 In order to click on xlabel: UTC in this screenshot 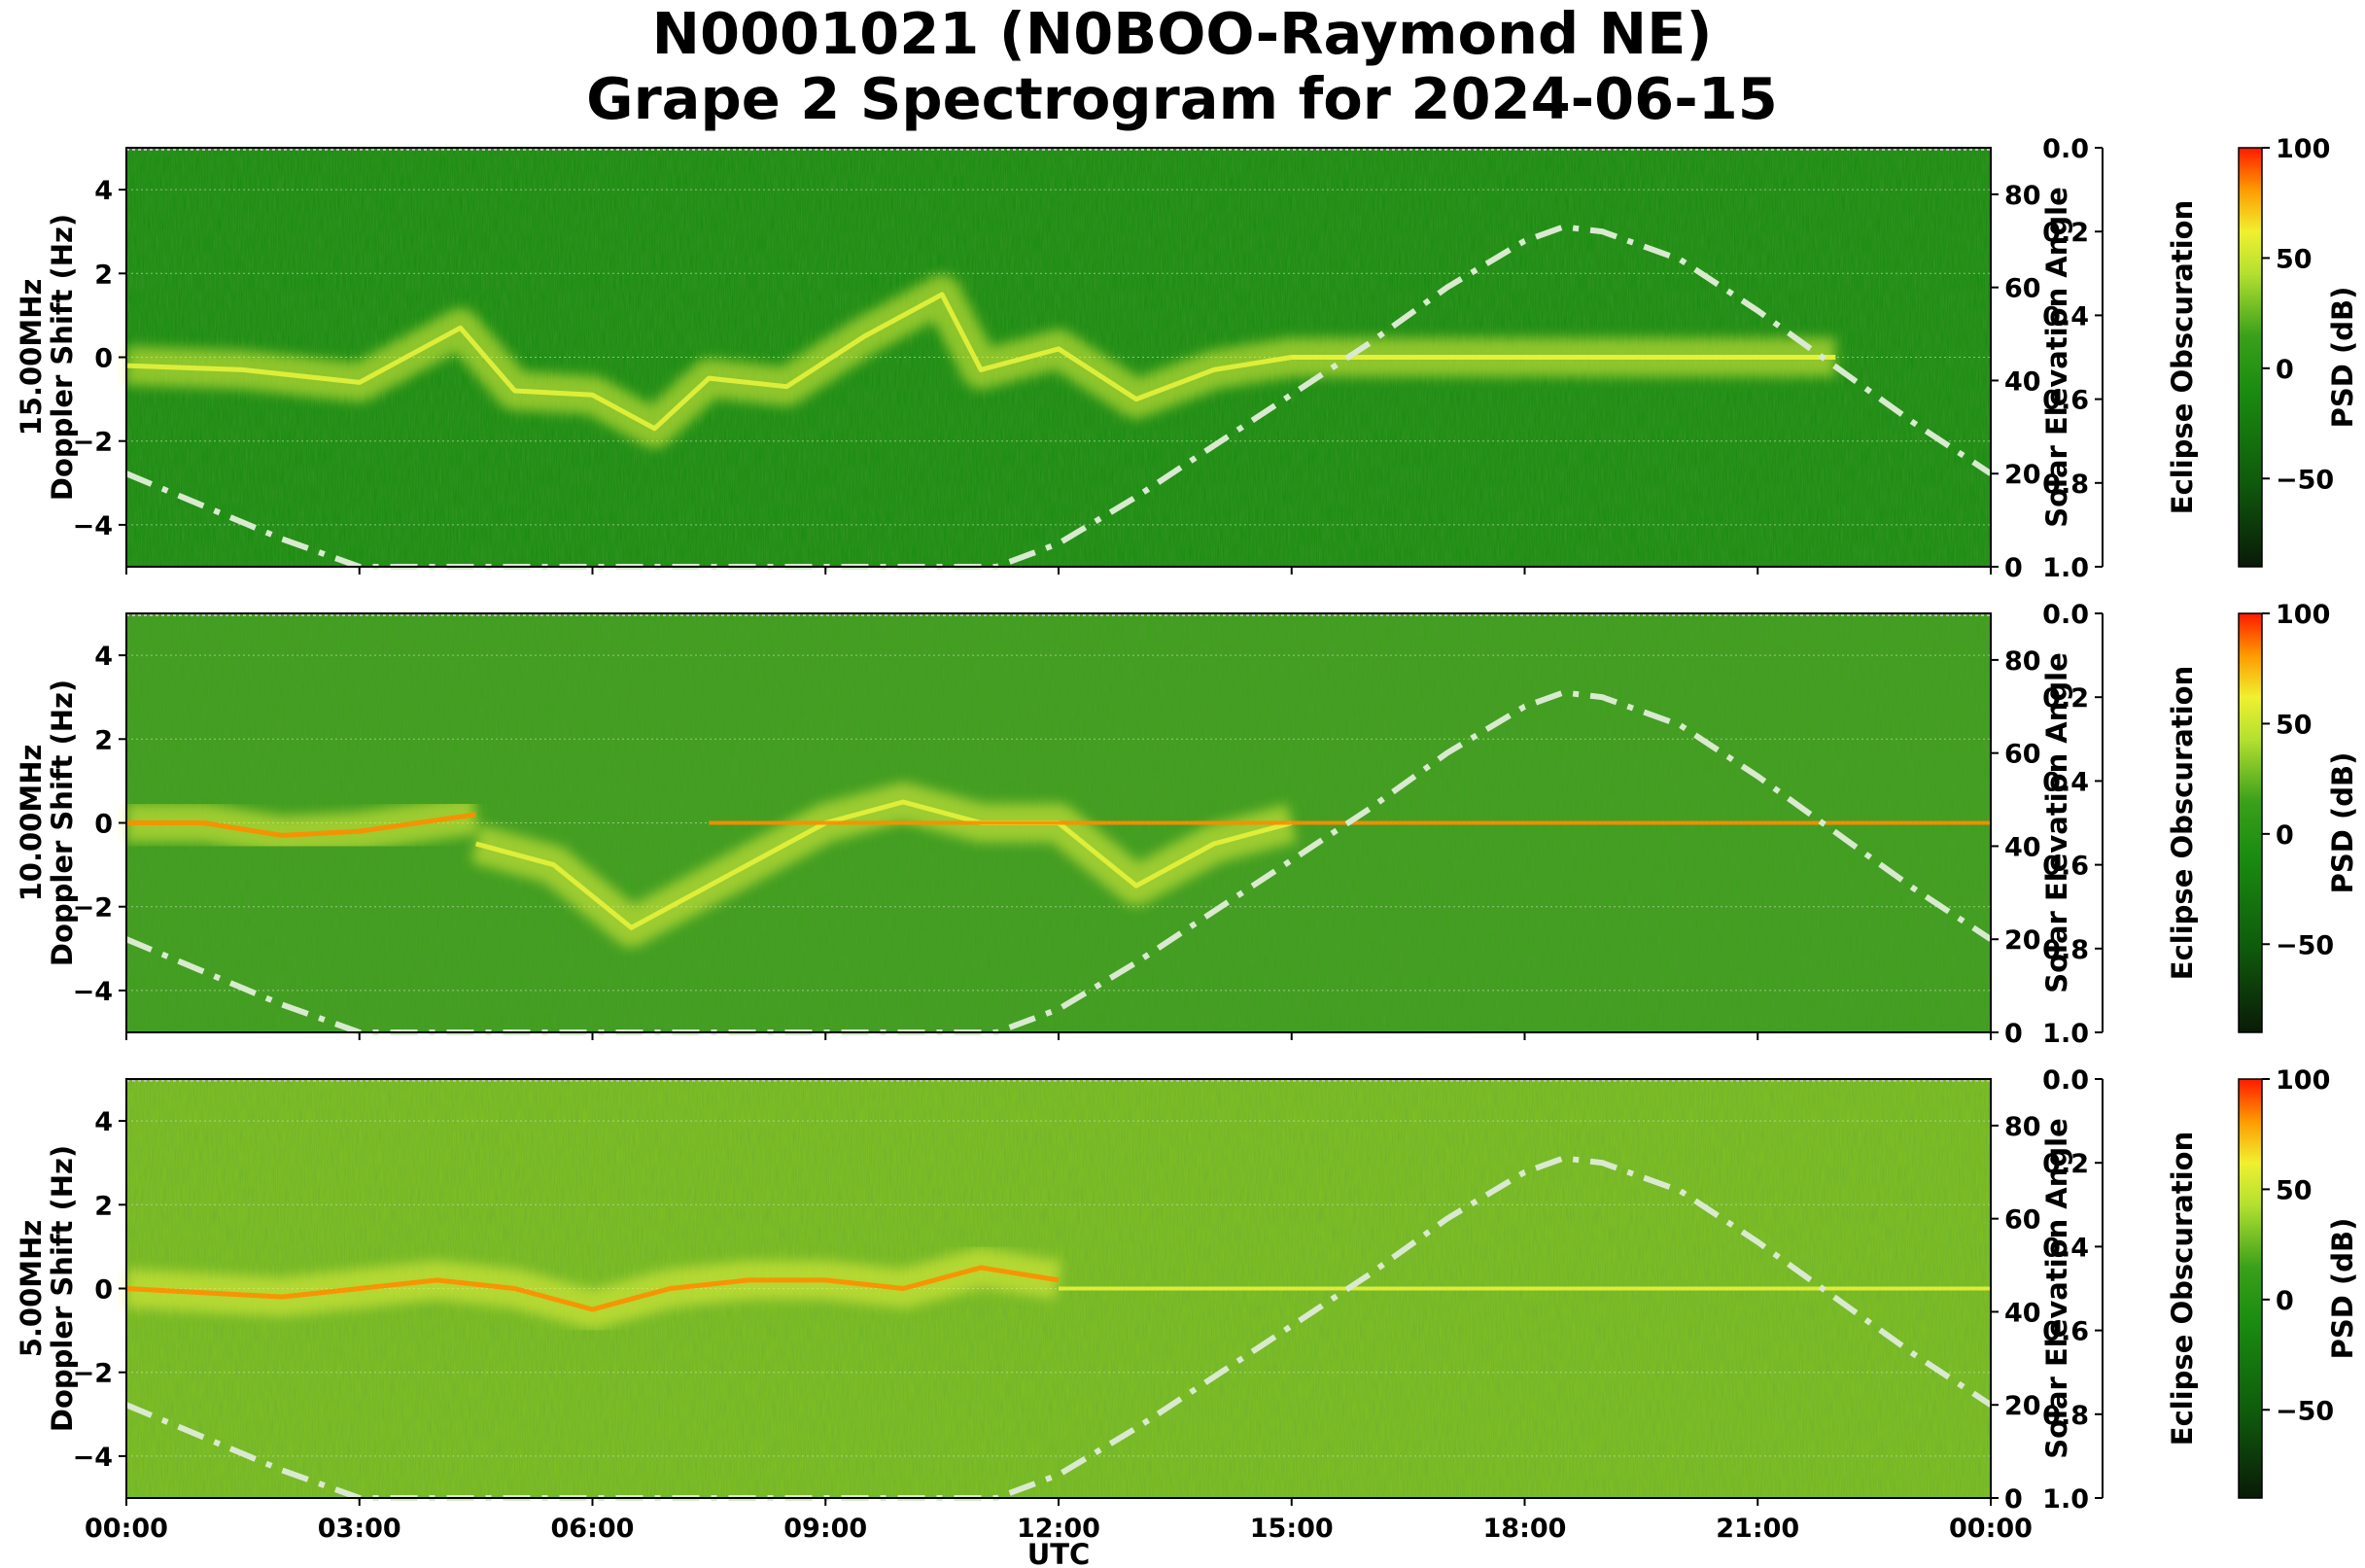, I will do `click(1059, 1553)`.